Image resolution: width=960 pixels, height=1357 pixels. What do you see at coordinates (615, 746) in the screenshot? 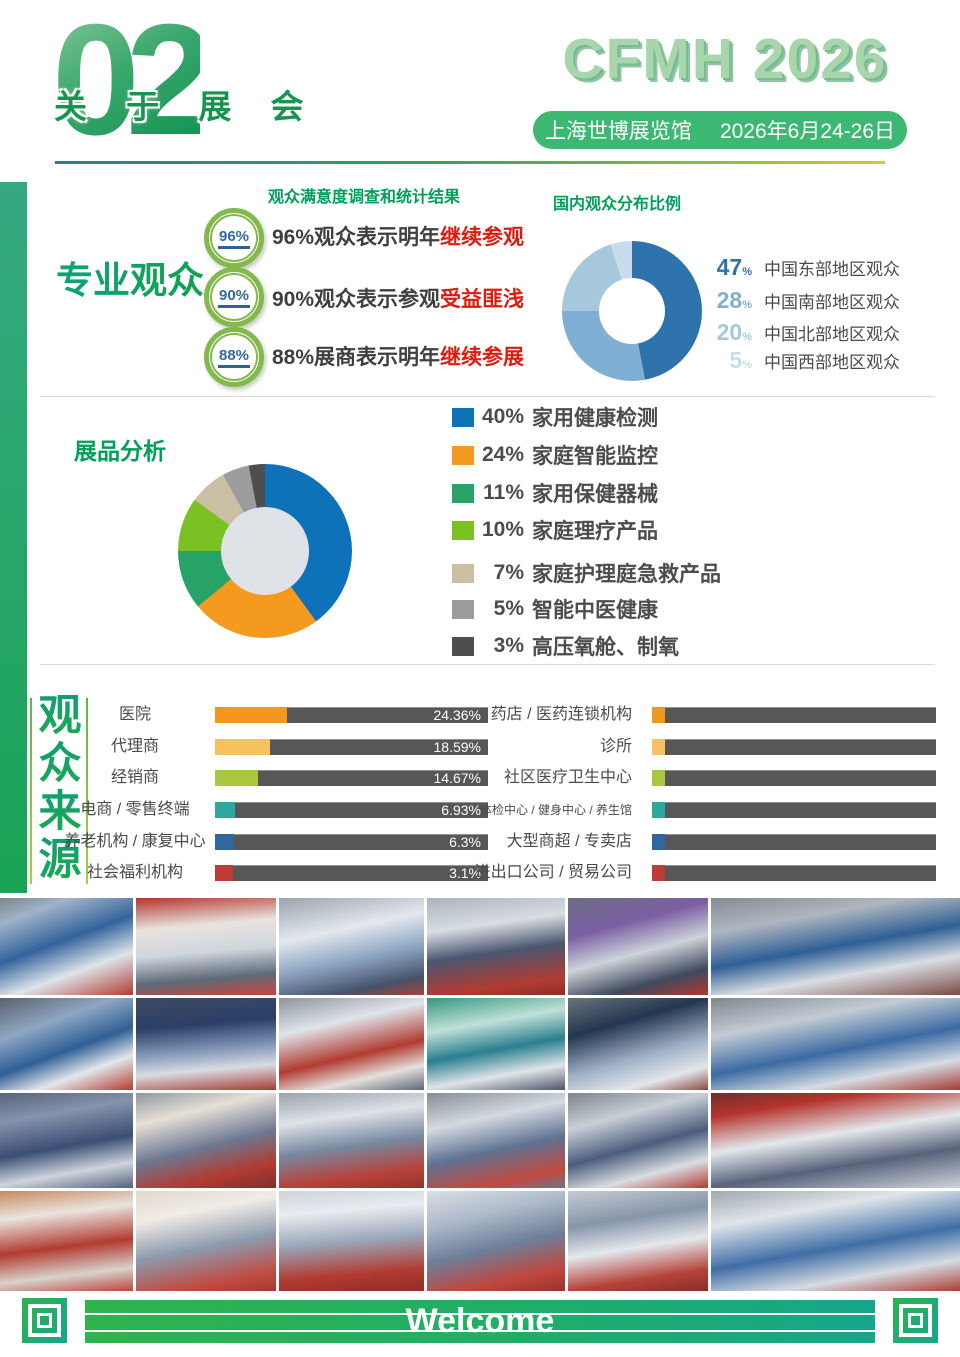
I see `bar-label: 诊所` at bounding box center [615, 746].